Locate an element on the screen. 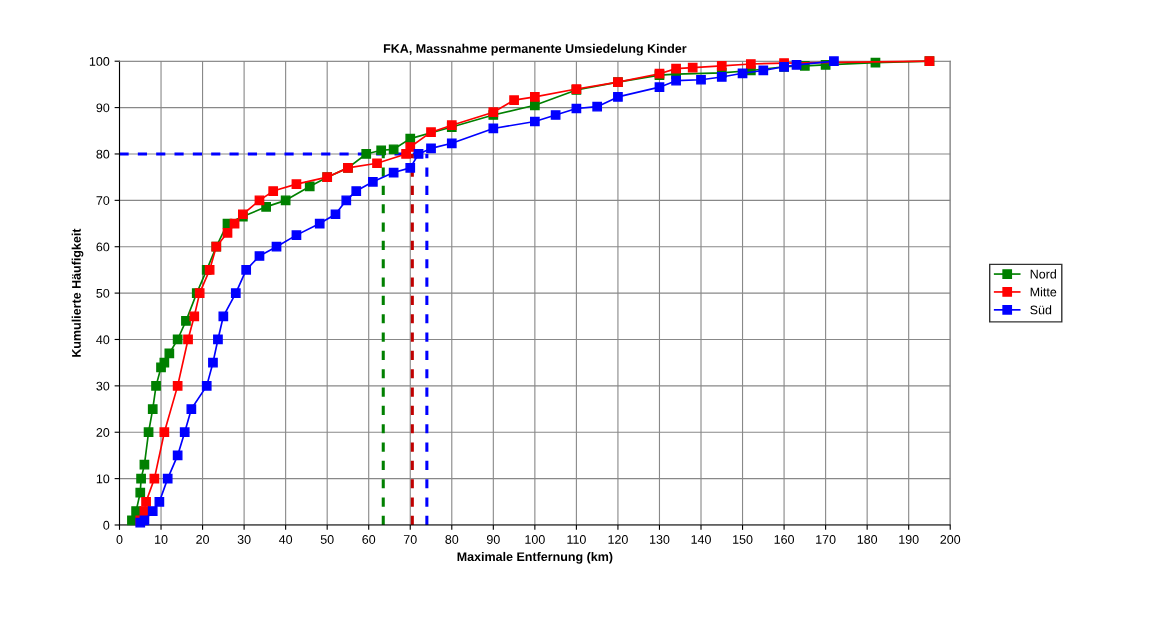 The height and width of the screenshot is (631, 1149). x-tick-label: 140 is located at coordinates (701, 539).